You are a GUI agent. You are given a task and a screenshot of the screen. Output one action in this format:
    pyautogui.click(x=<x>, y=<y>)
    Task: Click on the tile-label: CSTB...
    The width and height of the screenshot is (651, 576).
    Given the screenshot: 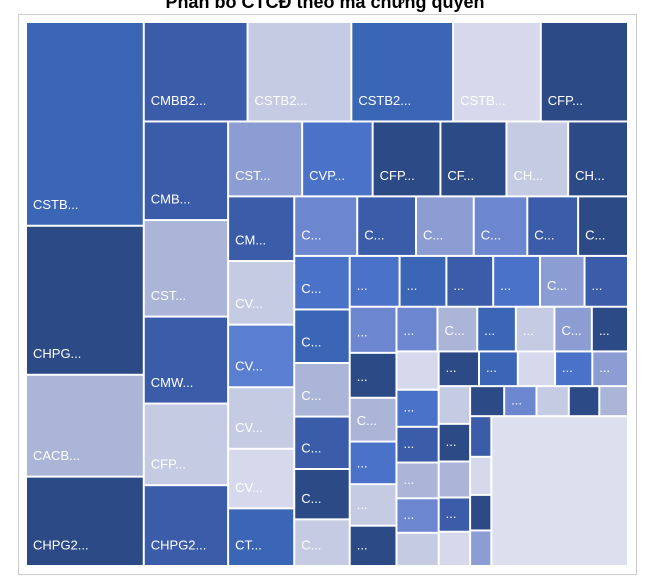 What is the action you would take?
    pyautogui.click(x=56, y=204)
    